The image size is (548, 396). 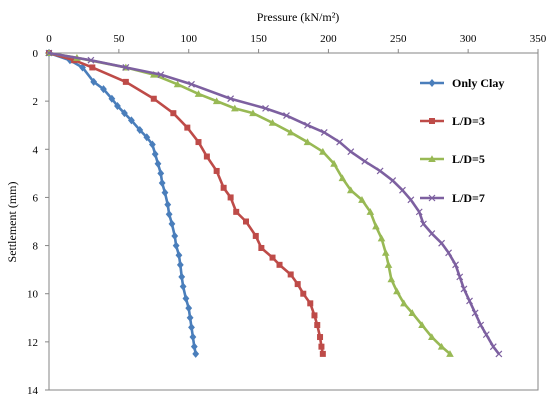 I want to click on y-tick-label: 4, so click(x=36, y=150).